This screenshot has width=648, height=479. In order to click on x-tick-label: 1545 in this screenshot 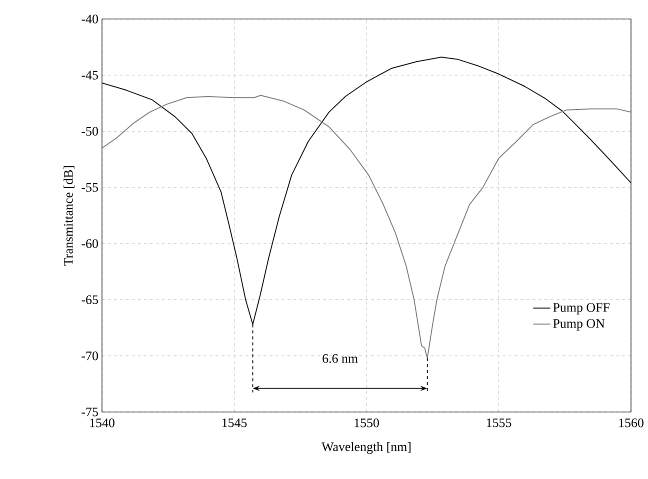, I will do `click(234, 423)`.